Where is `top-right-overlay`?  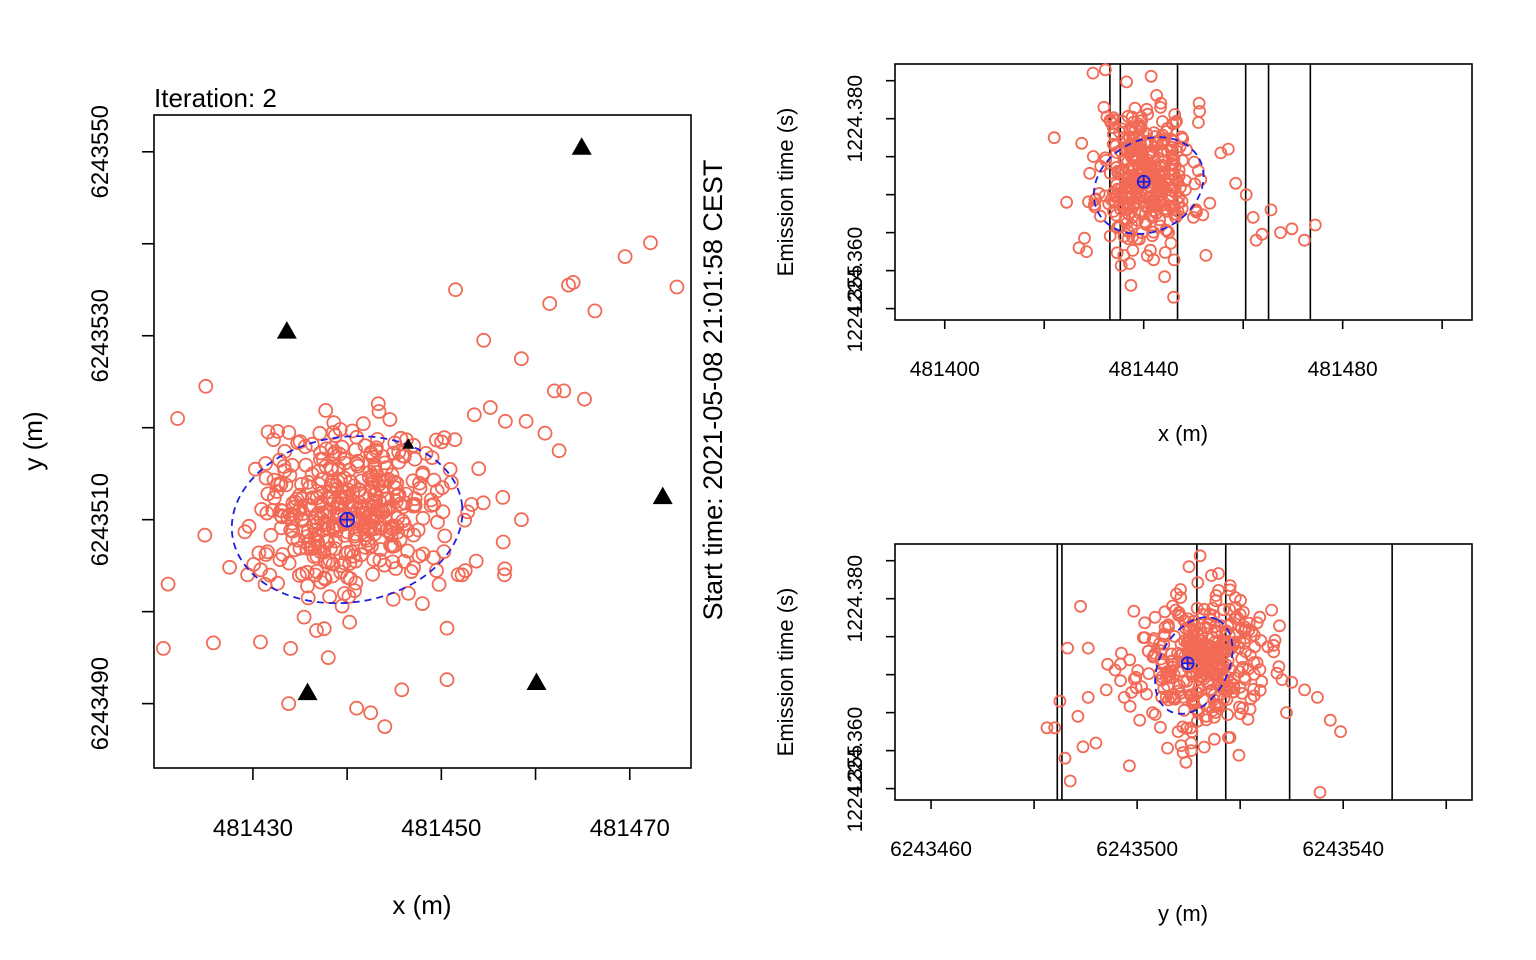 top-right-overlay is located at coordinates (1148, 185).